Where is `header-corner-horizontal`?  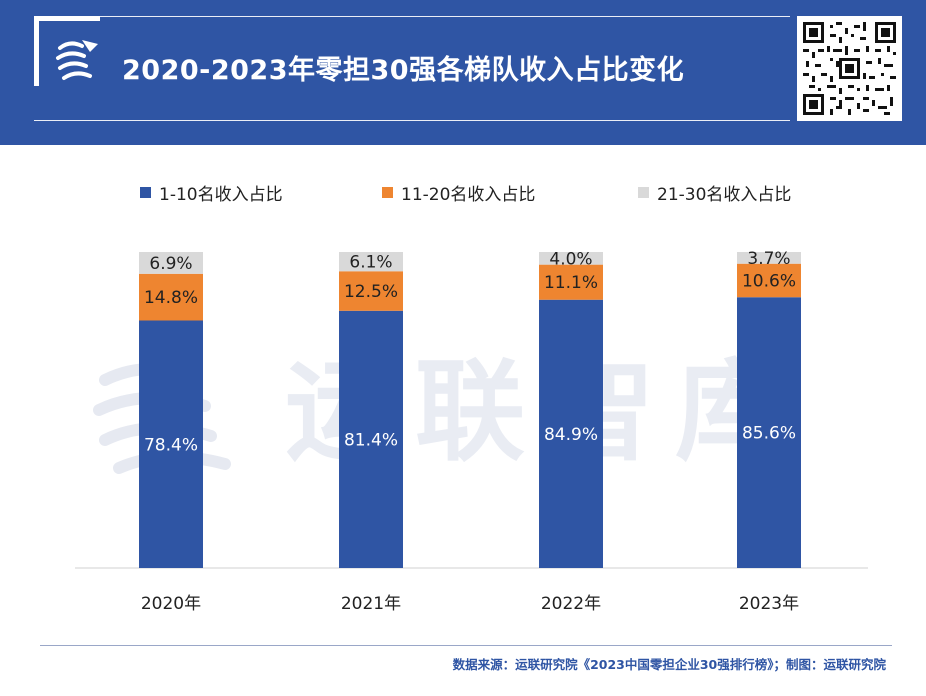 header-corner-horizontal is located at coordinates (67, 18).